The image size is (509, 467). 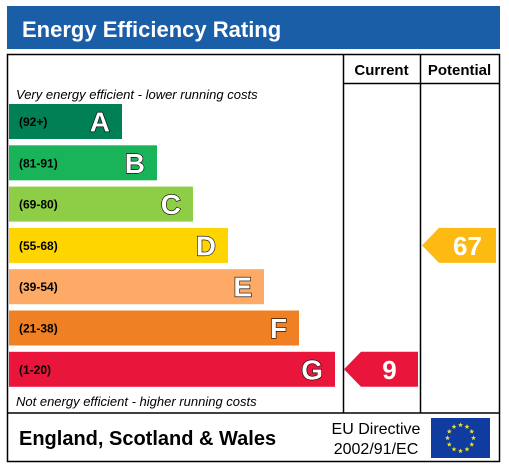 What do you see at coordinates (312, 369) in the screenshot?
I see `band-letter-g: G` at bounding box center [312, 369].